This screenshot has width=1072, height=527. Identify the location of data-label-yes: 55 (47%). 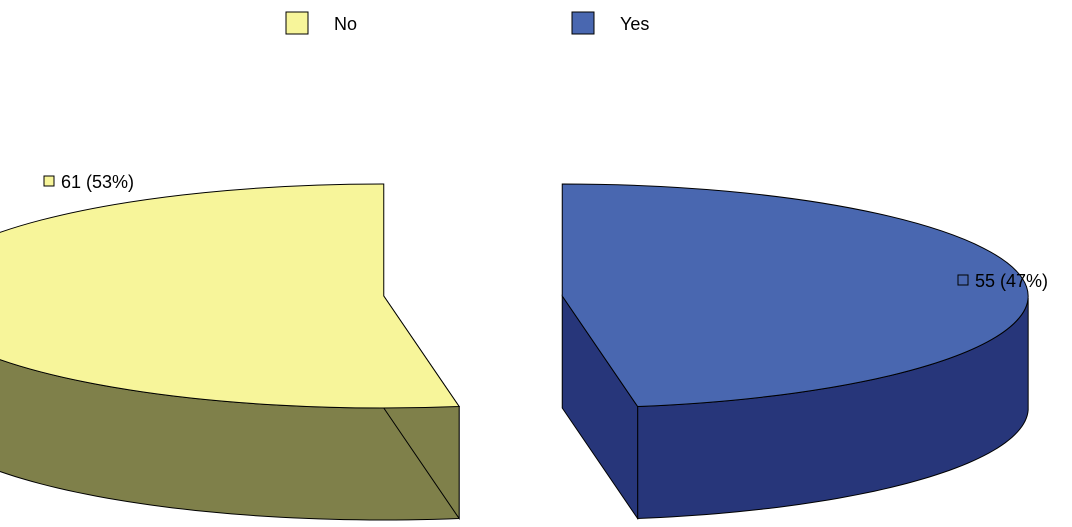
(1002, 281).